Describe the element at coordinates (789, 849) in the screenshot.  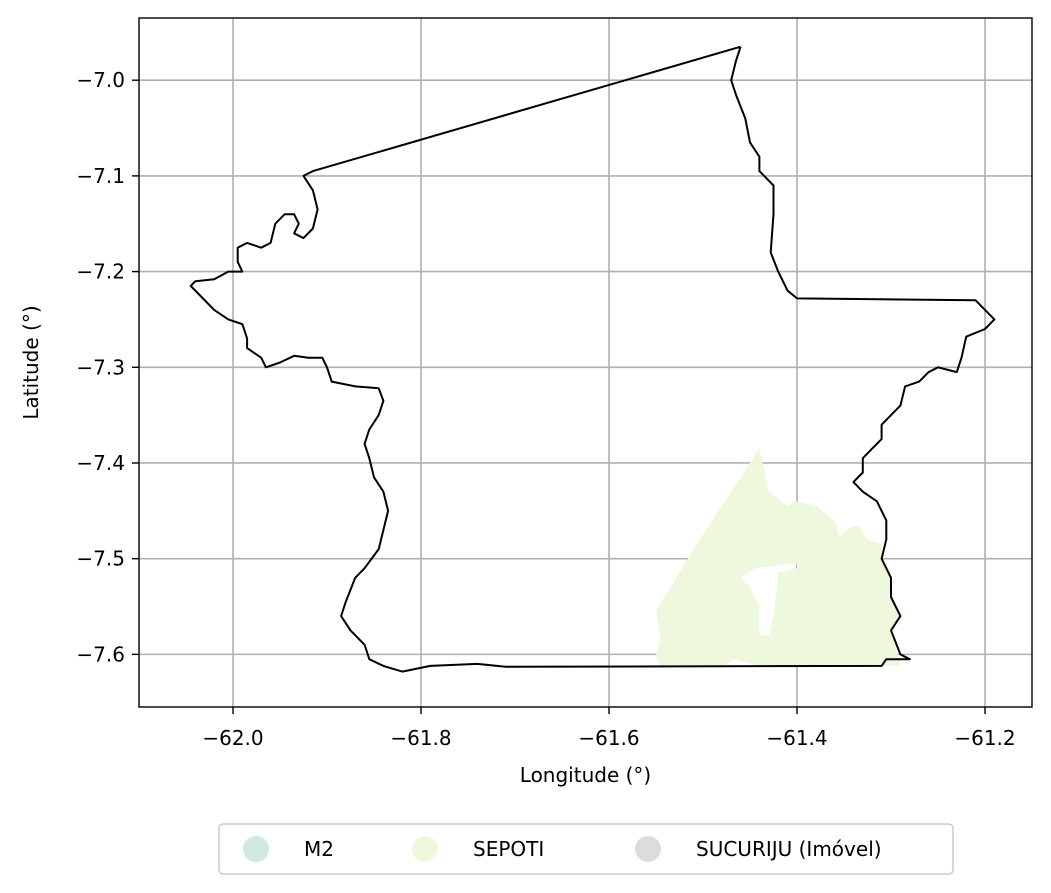
I see `legend-label: SUCURIJU (Imóvel)` at that location.